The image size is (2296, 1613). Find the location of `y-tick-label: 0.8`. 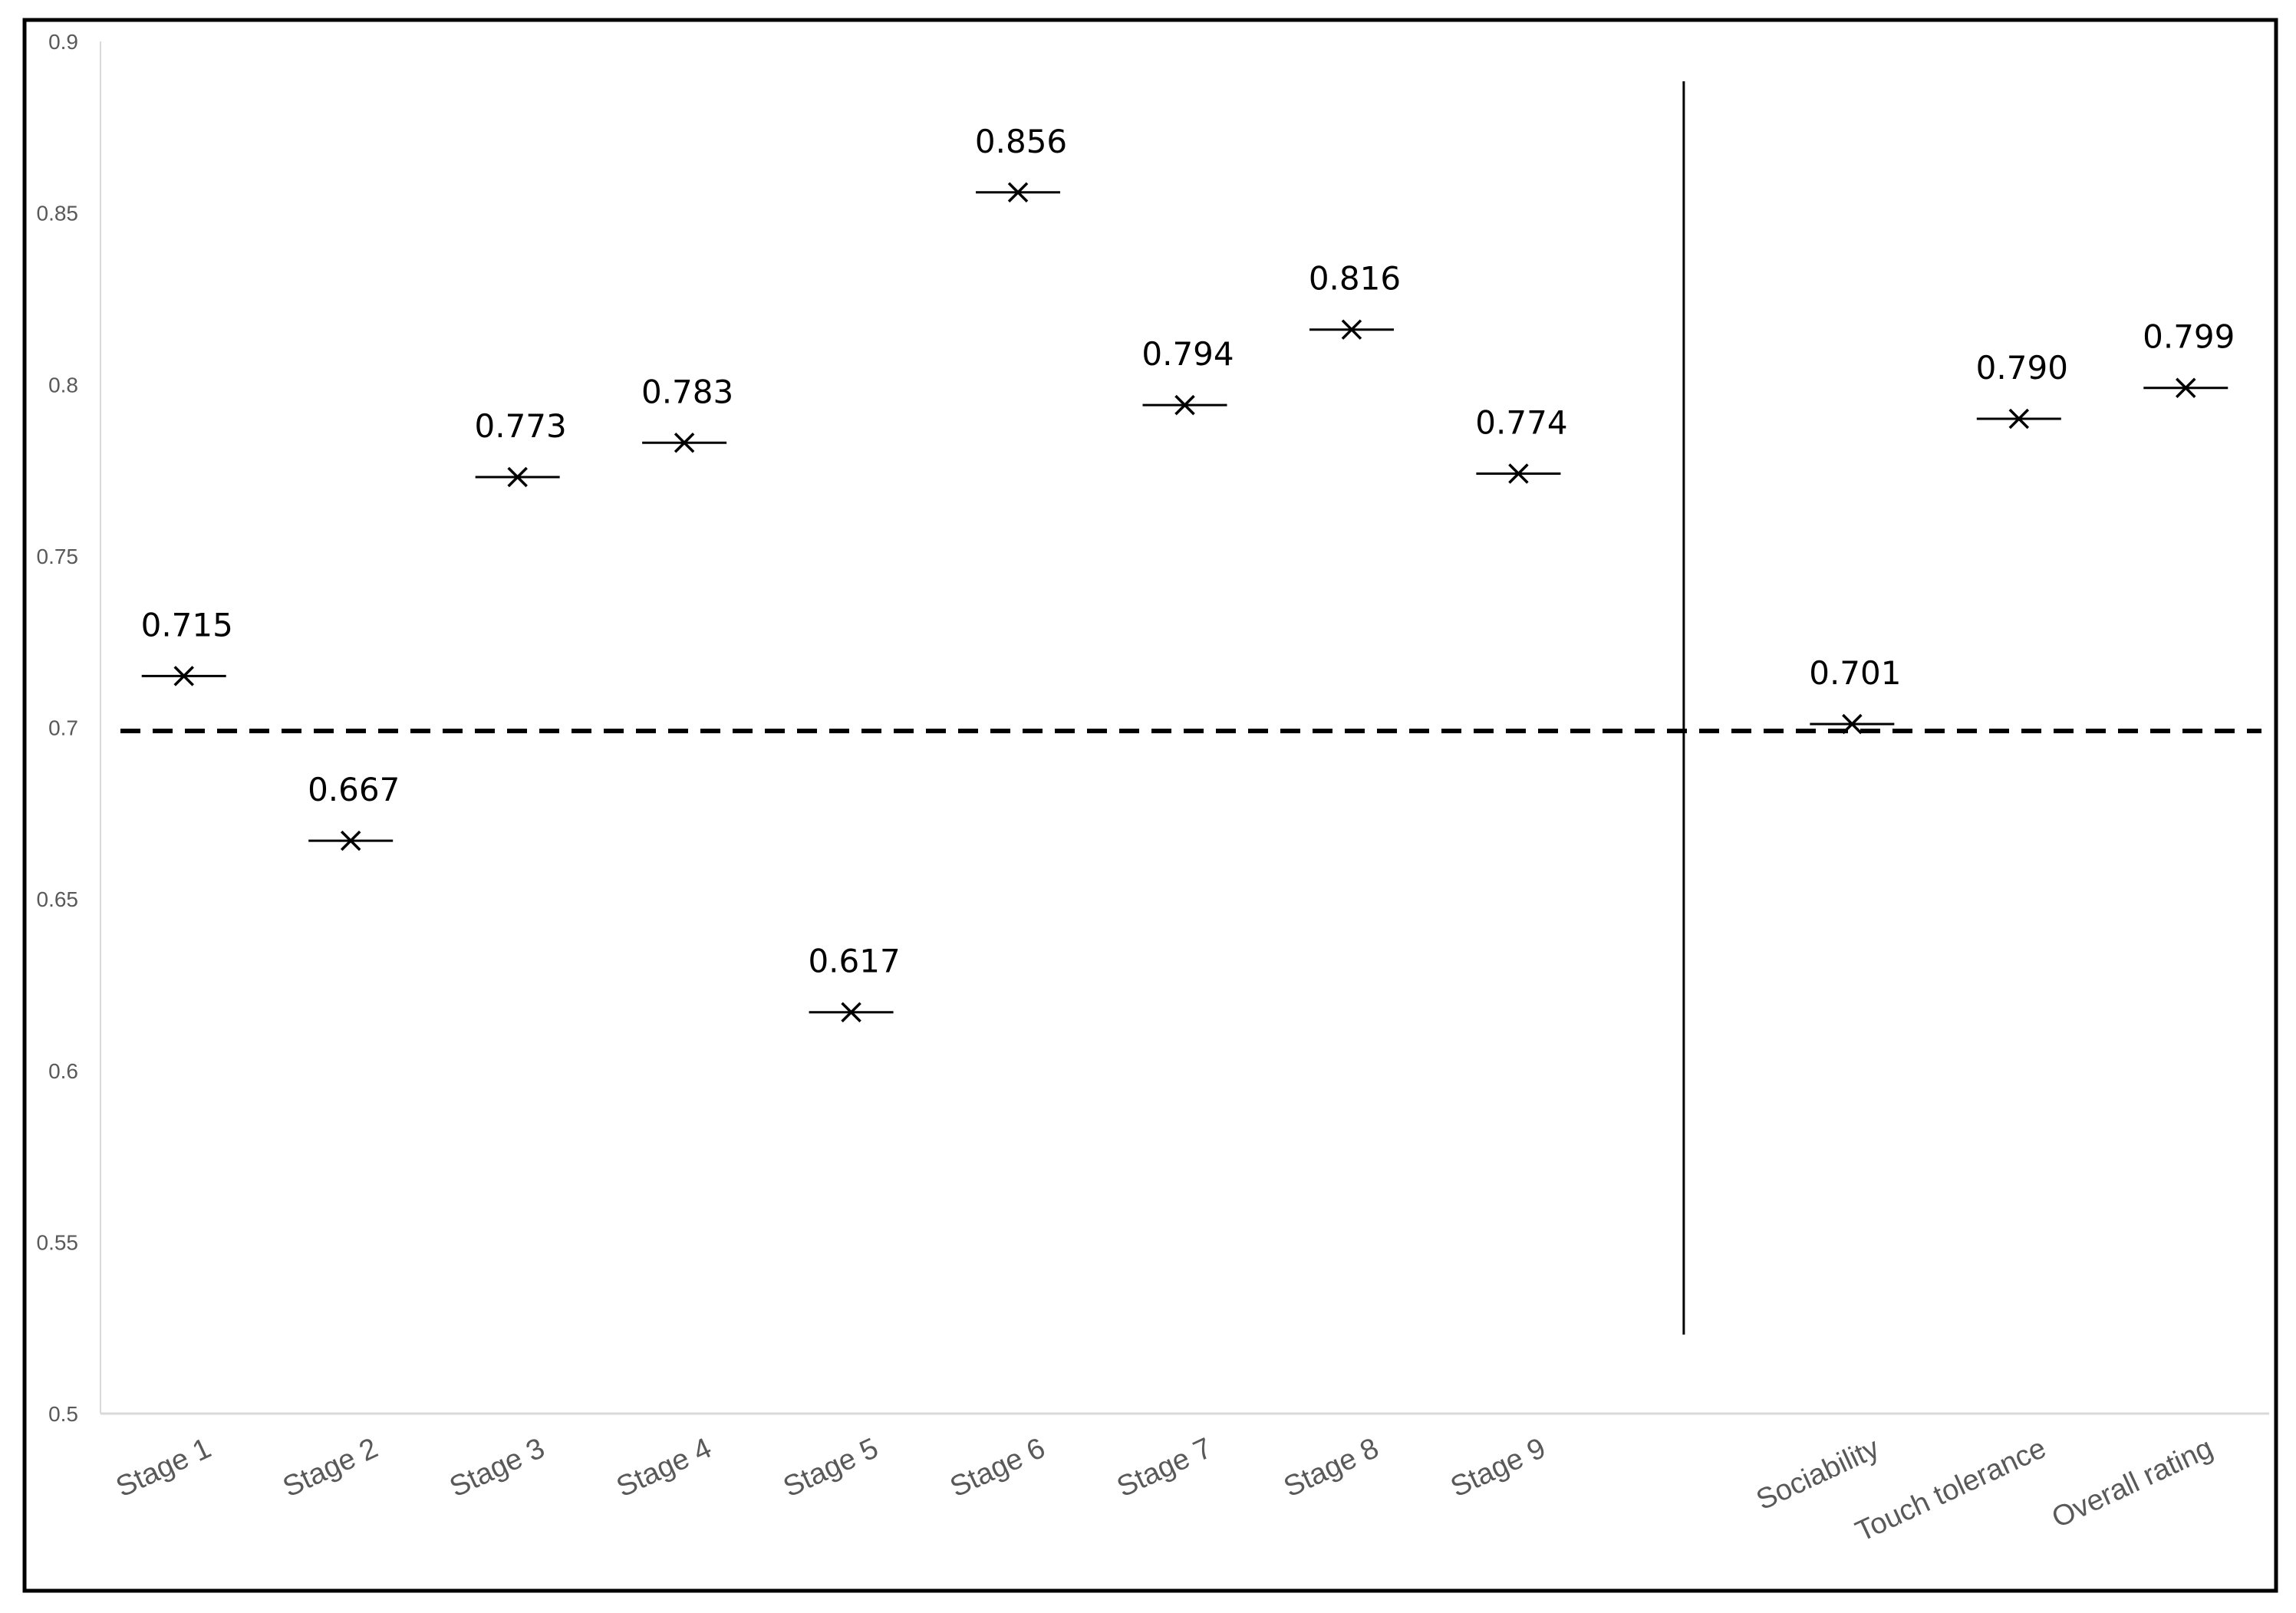

y-tick-label: 0.8 is located at coordinates (63, 385).